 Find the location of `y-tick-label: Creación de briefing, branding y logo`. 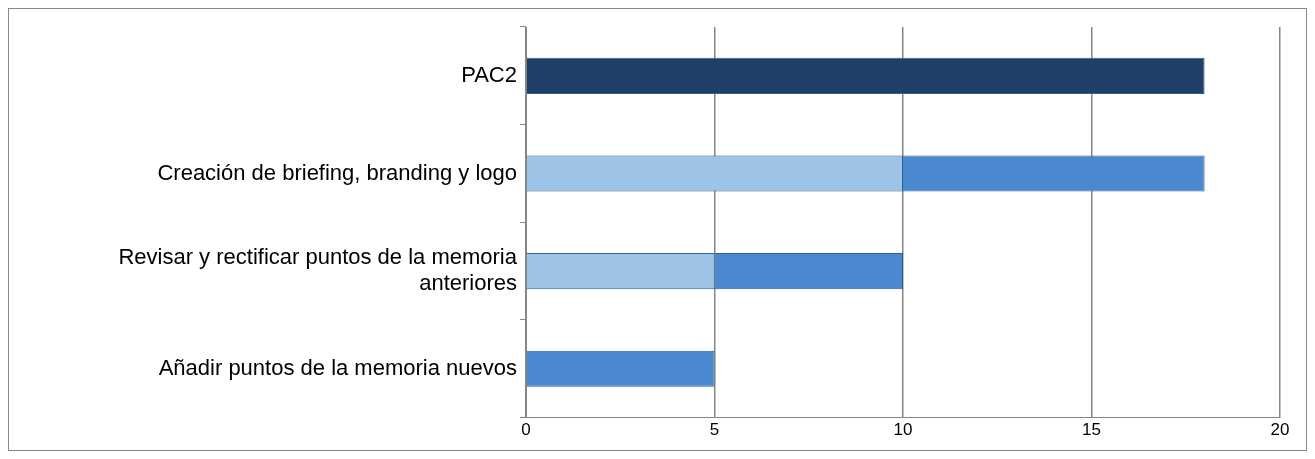

y-tick-label: Creación de briefing, branding y logo is located at coordinates (337, 172).